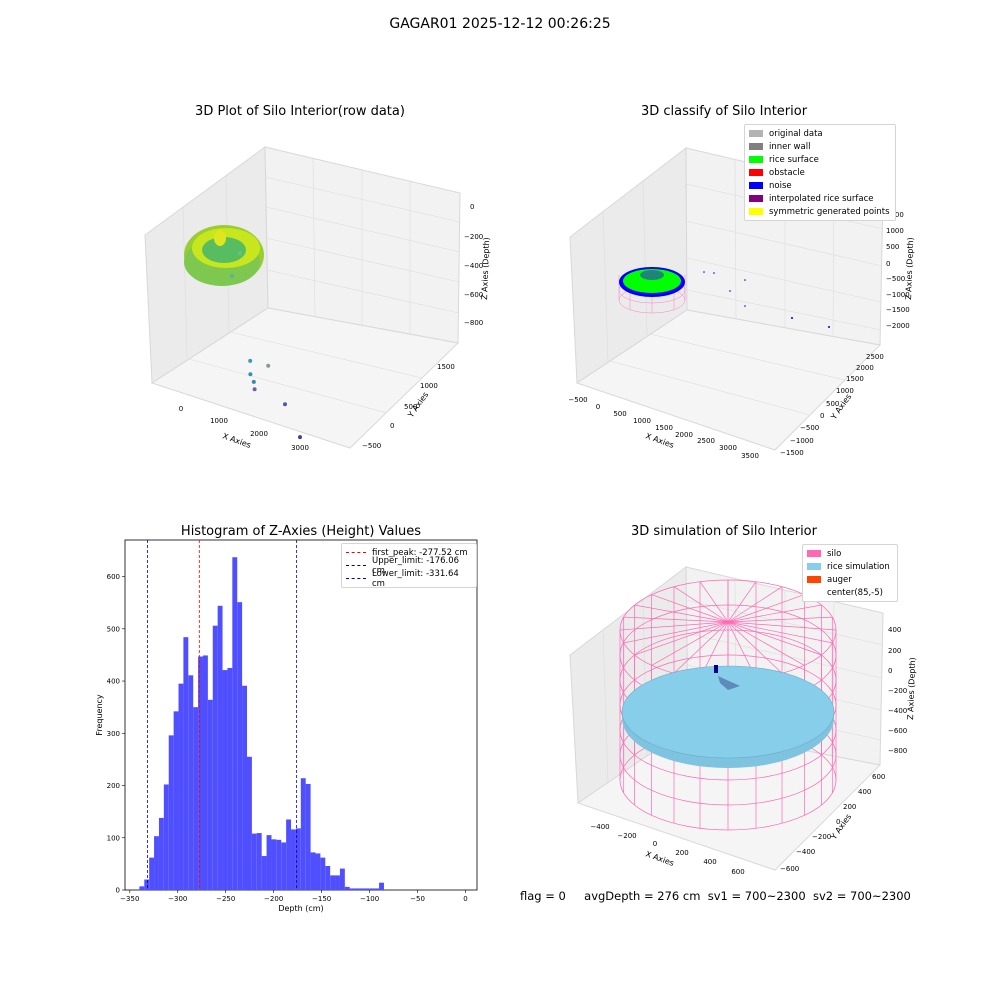 The height and width of the screenshot is (1000, 1000). Describe the element at coordinates (790, 146) in the screenshot. I see `legend-label: inner wall` at that location.